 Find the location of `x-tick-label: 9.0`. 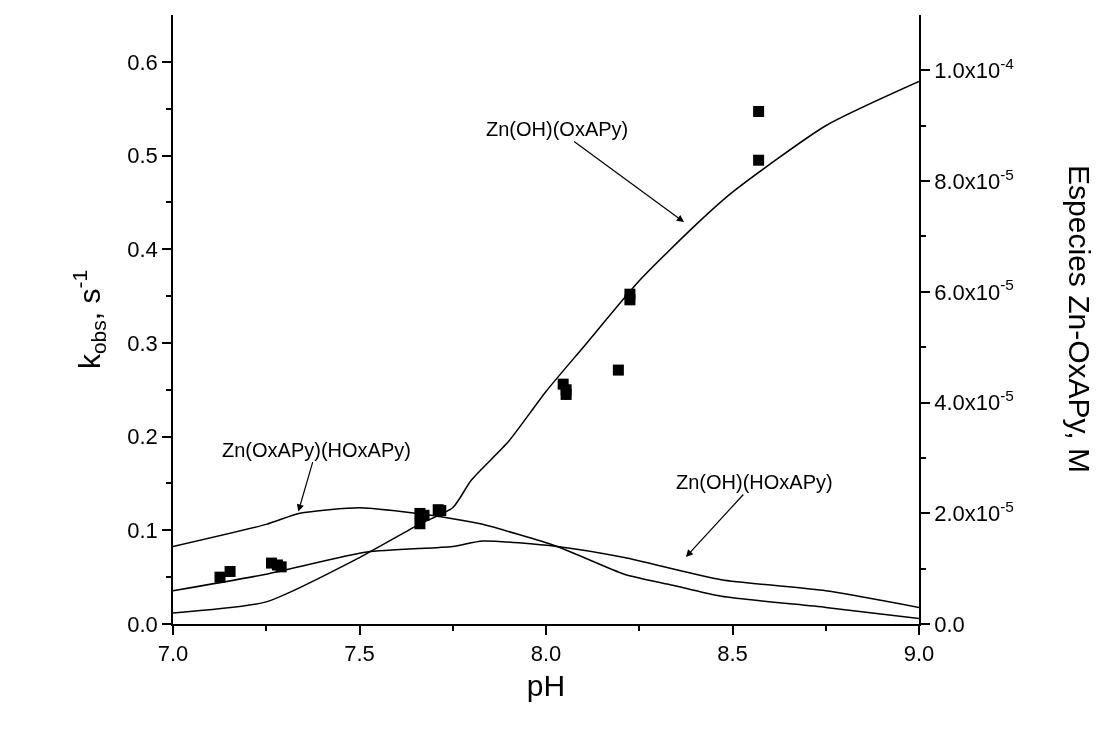

x-tick-label: 9.0 is located at coordinates (919, 654).